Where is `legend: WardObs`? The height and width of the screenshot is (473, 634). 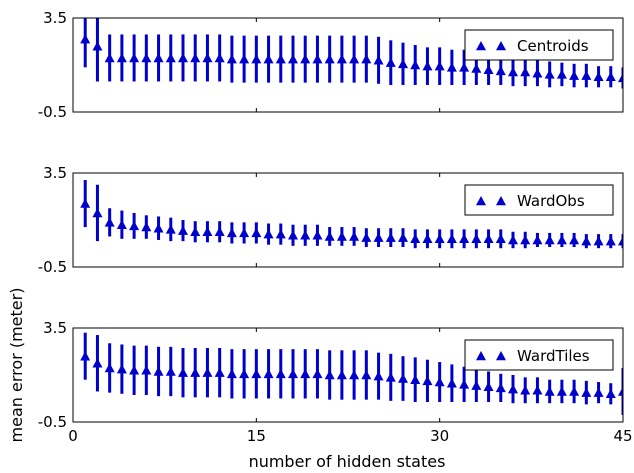 legend: WardObs is located at coordinates (539, 200).